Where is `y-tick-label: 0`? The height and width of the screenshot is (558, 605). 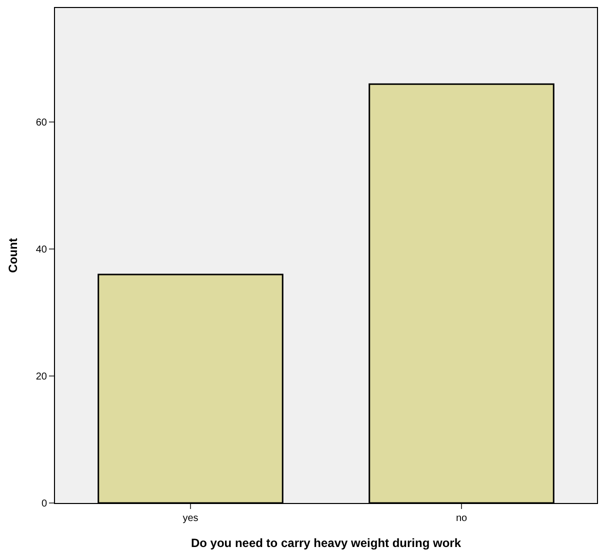 y-tick-label: 0 is located at coordinates (44, 504).